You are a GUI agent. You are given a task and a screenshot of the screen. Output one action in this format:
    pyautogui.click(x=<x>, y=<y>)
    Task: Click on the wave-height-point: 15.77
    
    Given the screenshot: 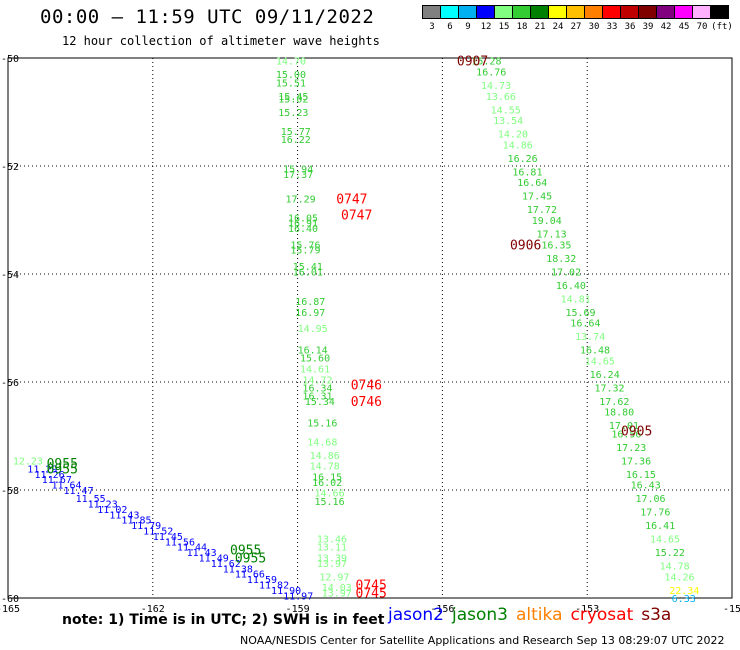 What is the action you would take?
    pyautogui.click(x=296, y=132)
    